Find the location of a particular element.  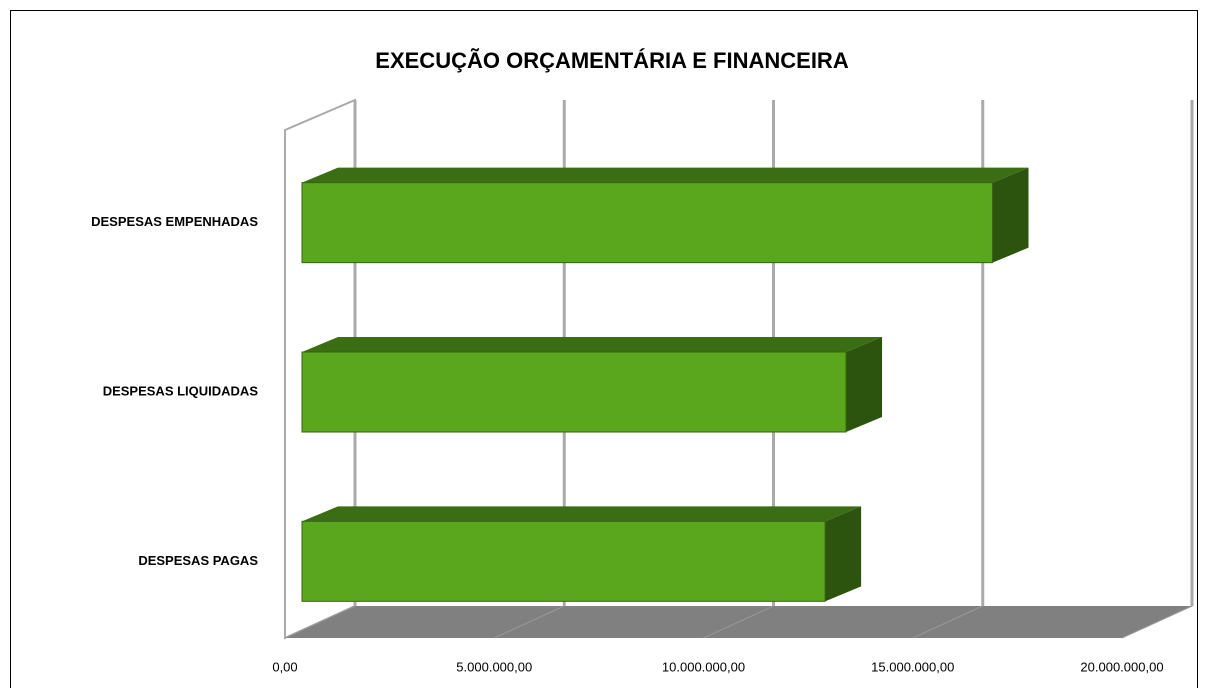

x-tick-label: 0,00 is located at coordinates (284, 666).